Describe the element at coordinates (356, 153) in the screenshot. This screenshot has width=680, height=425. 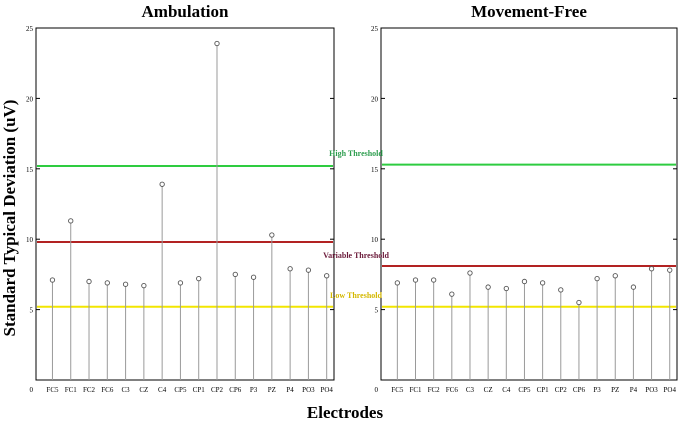
I see `annotation-high-threshold: High Threshold` at that location.